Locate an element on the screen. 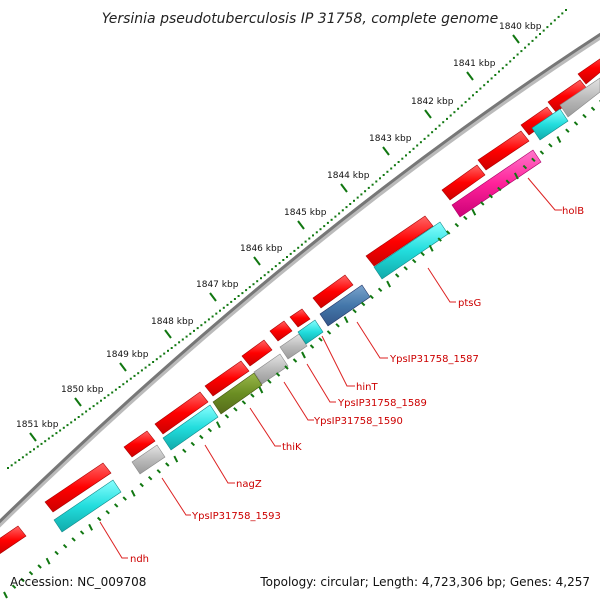 Image resolution: width=600 pixels, height=600 pixels. gene-reverse-ndh is located at coordinates (87, 506).